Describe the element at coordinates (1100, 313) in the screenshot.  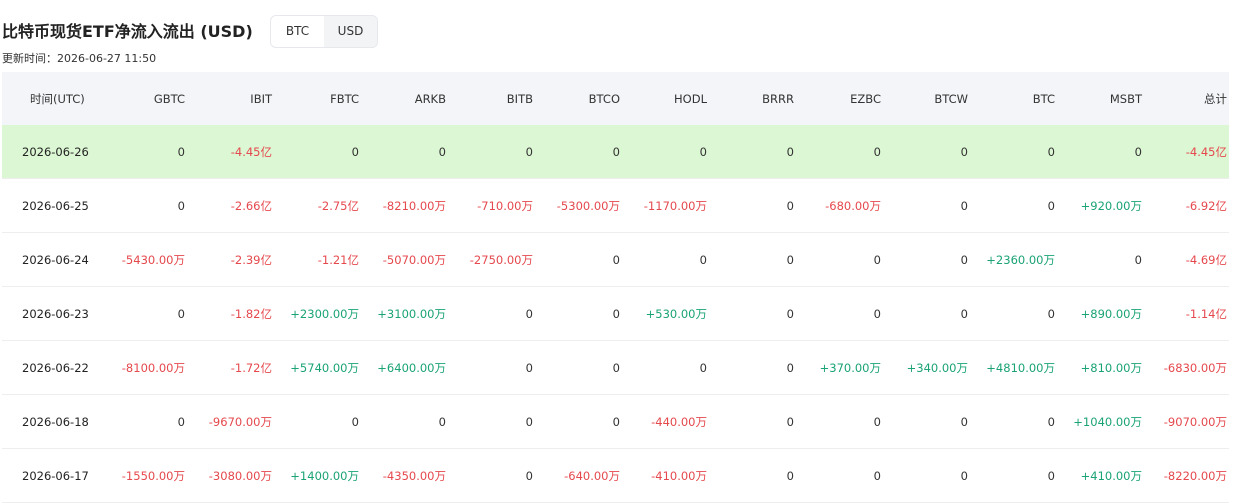
I see `flow-cell: +890.00万` at that location.